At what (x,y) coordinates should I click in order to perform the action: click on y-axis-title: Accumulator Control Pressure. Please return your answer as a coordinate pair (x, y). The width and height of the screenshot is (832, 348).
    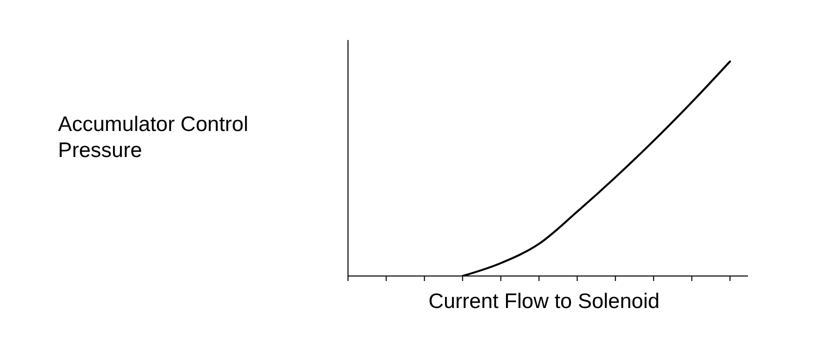
    Looking at the image, I should click on (154, 138).